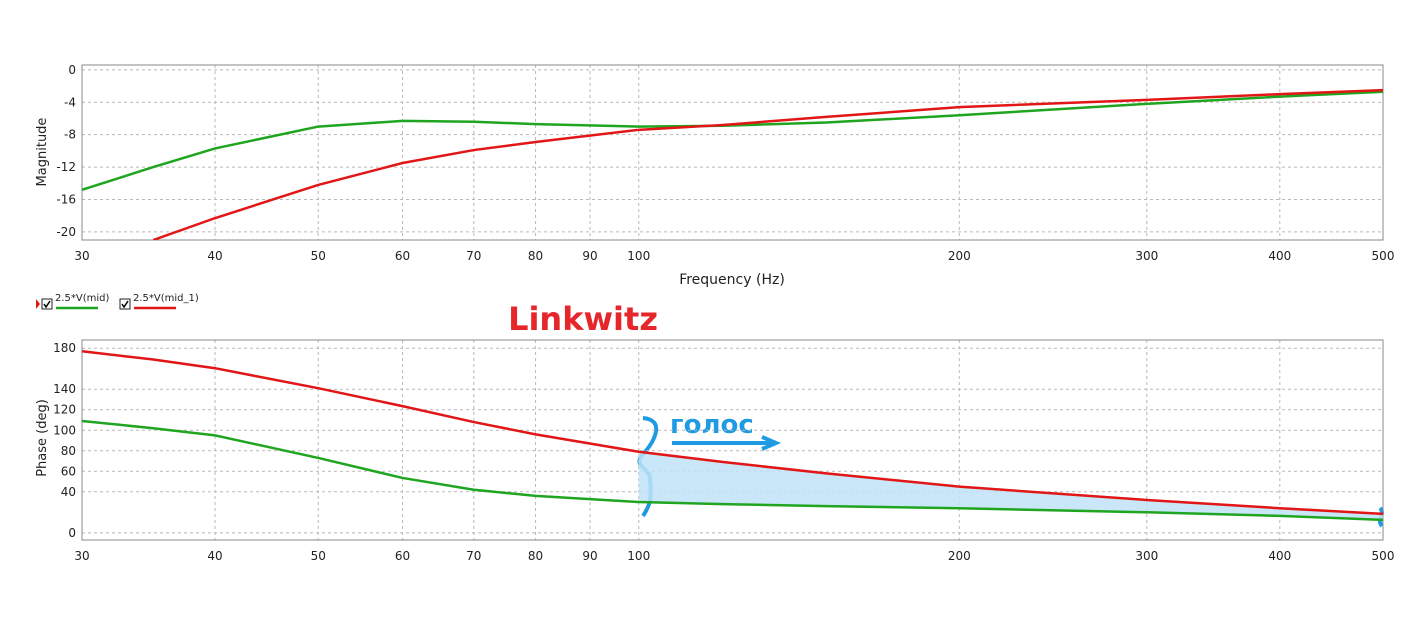 This screenshot has height=628, width=1416. I want to click on y-tick-label: -12, so click(66, 167).